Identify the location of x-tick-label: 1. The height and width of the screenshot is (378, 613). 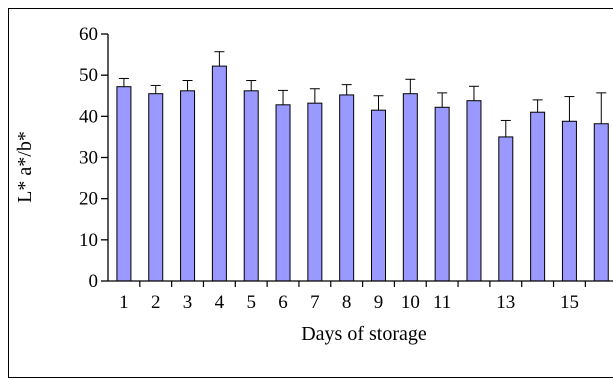
(124, 302).